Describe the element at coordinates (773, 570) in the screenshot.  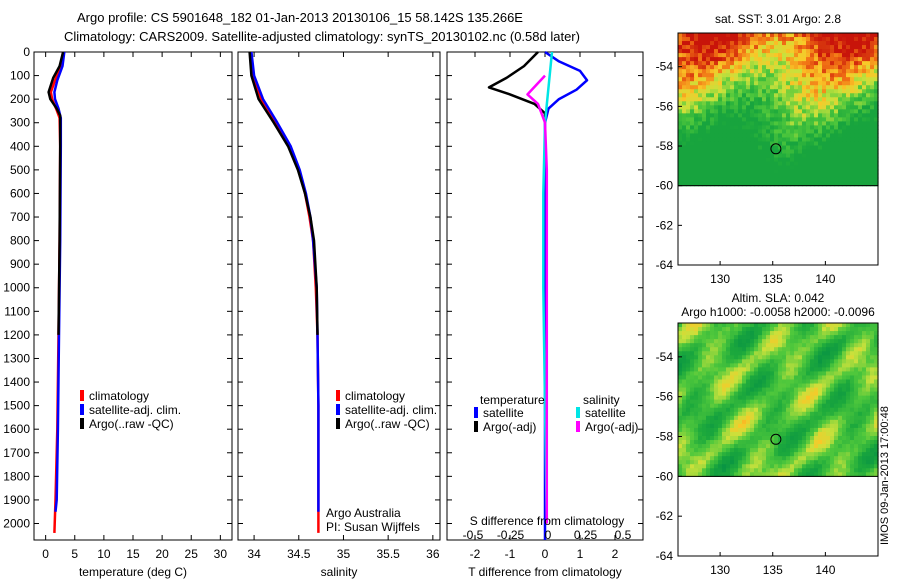
I see `sla-map-xtick-label: 135` at that location.